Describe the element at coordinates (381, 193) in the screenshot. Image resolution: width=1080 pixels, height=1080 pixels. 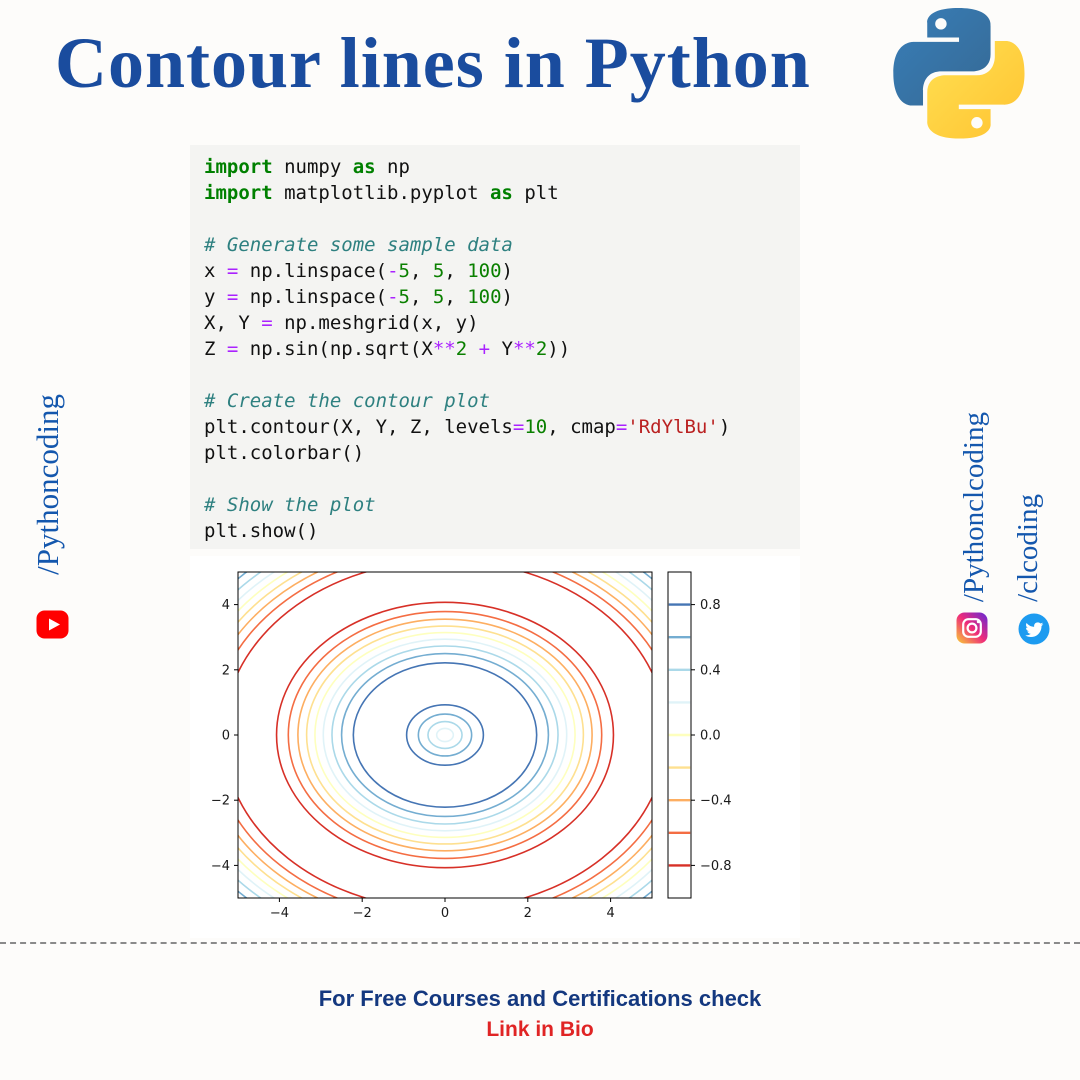
I see `code-line: import matplotlib.pyplot as plt` at that location.